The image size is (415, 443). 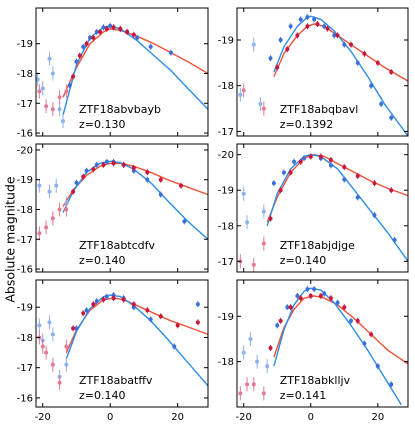 I want to click on x-tick-label: 0, so click(x=311, y=417).